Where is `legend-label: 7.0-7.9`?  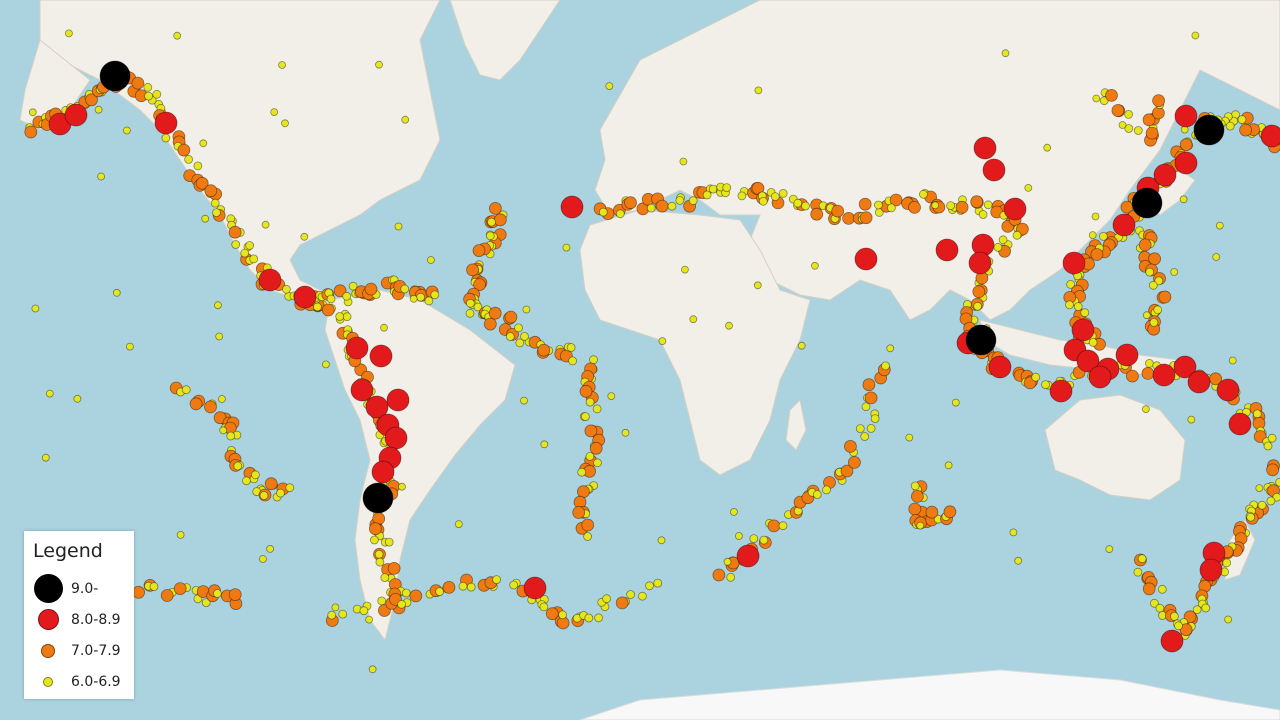 legend-label: 7.0-7.9 is located at coordinates (96, 650).